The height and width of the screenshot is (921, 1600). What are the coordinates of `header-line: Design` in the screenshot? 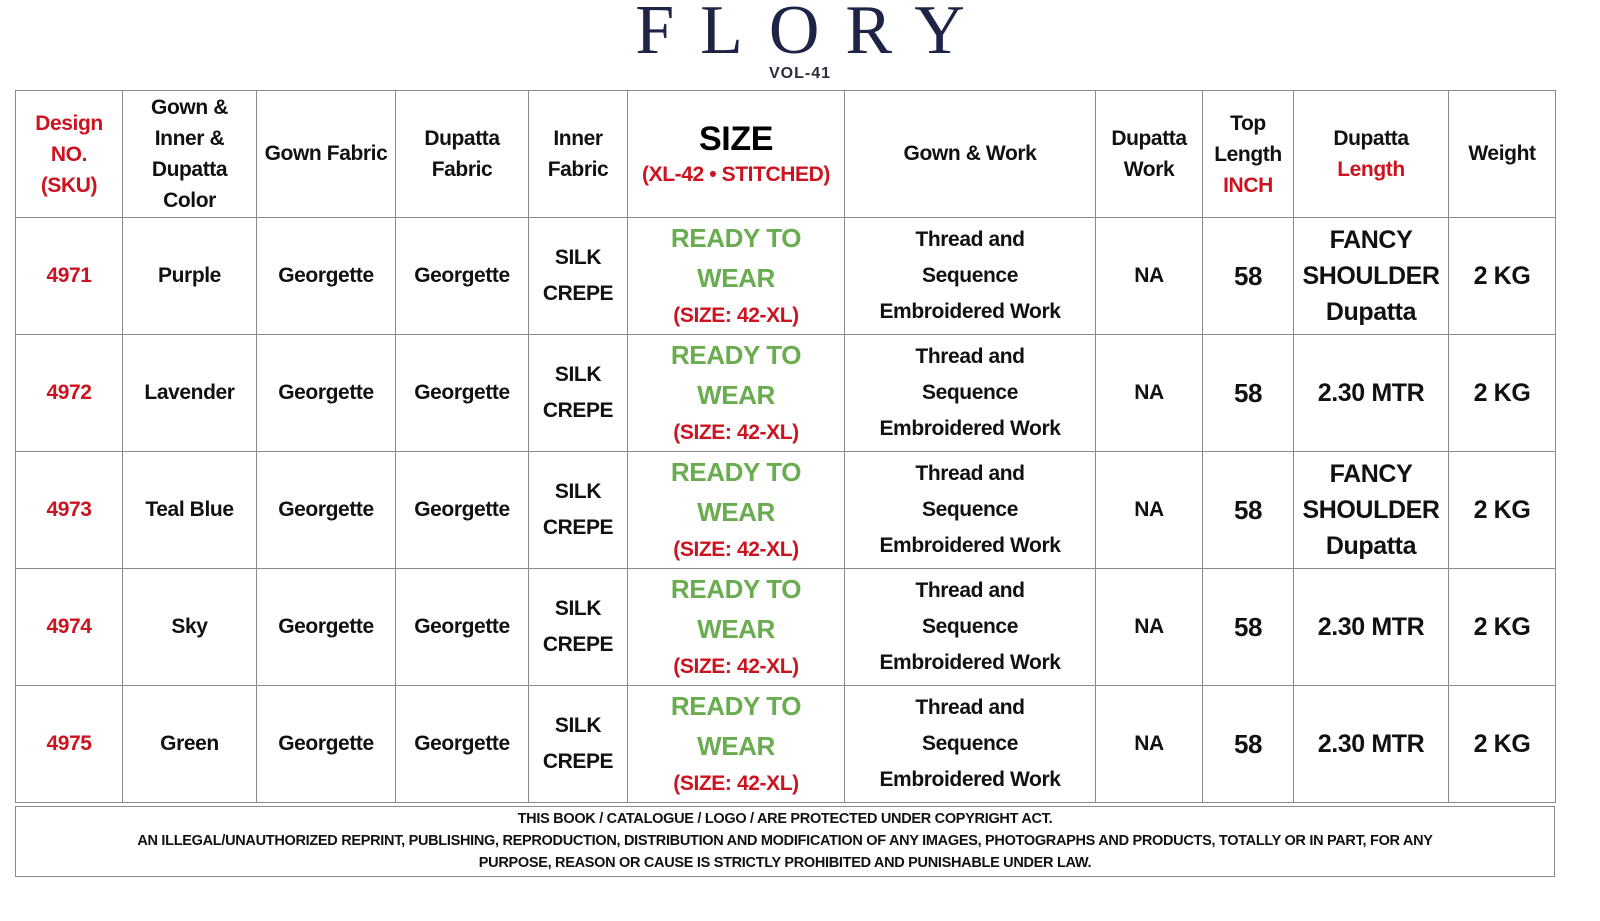 It's located at (69, 123).